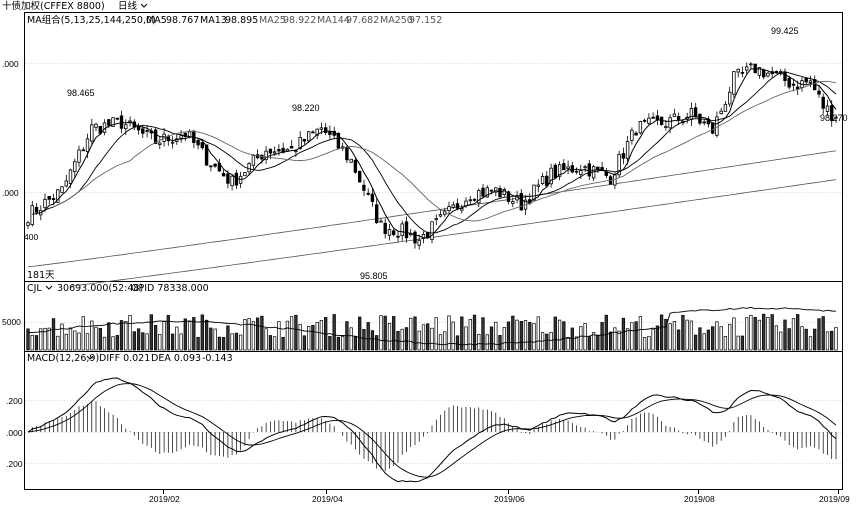 Image resolution: width=856 pixels, height=508 pixels. I want to click on cjl-value: 30693.000(52:48), so click(100, 288).